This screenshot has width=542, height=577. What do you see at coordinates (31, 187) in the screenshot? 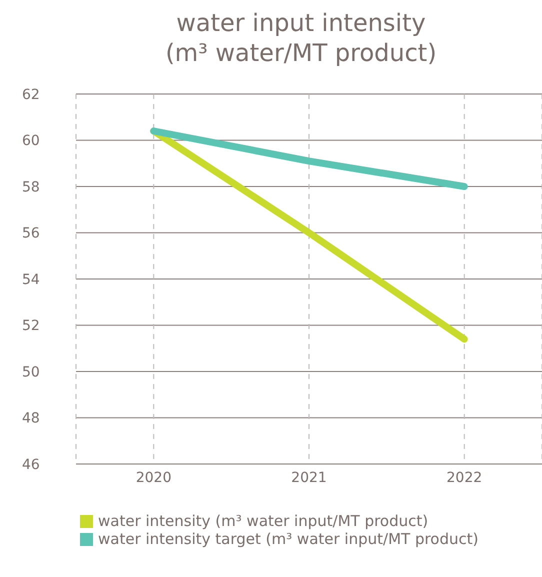
I see `y-tick-label: 58` at bounding box center [31, 187].